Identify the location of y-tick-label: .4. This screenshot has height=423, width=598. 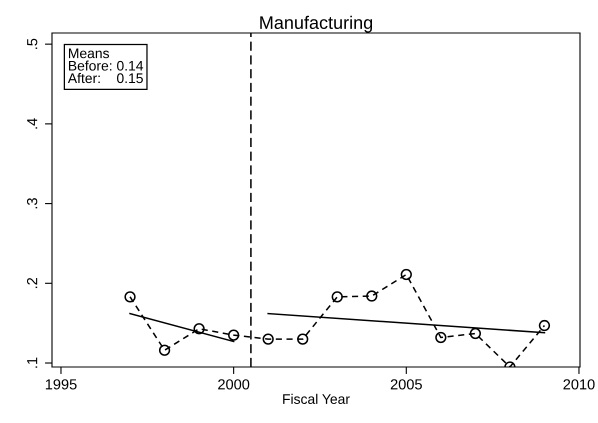
(32, 123).